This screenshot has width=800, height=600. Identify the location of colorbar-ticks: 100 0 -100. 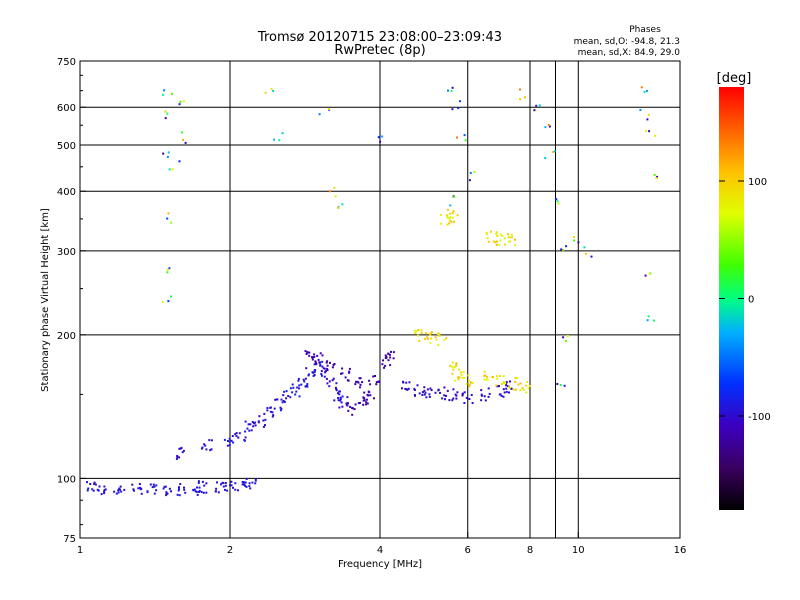
(745, 300).